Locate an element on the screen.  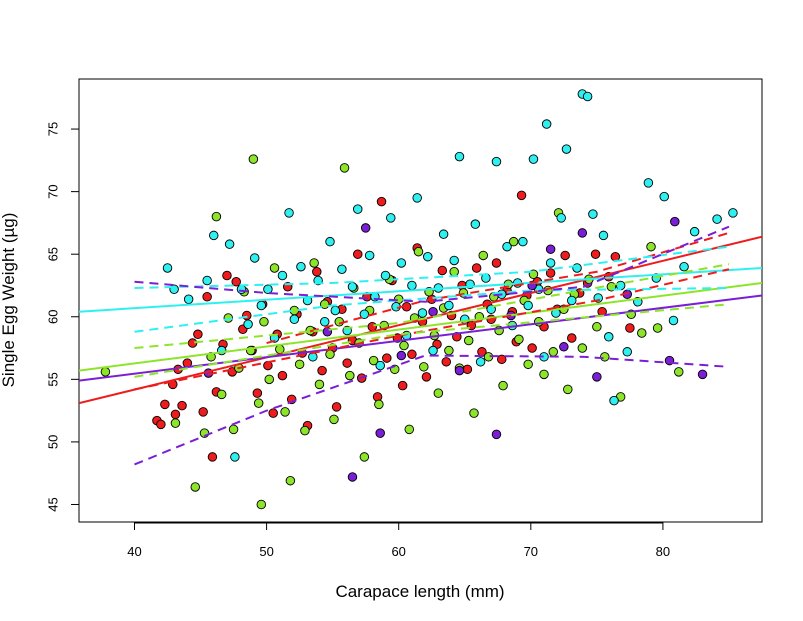
y-tick-label: 75 is located at coordinates (53, 129).